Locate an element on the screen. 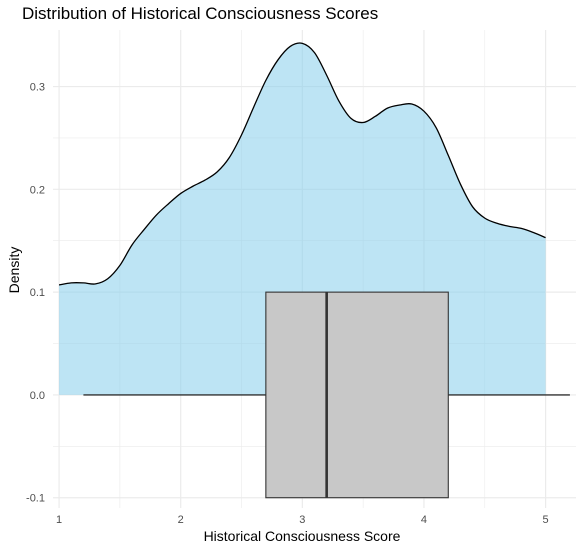 This screenshot has height=550, width=586. x-tick-label: 3 is located at coordinates (302, 520).